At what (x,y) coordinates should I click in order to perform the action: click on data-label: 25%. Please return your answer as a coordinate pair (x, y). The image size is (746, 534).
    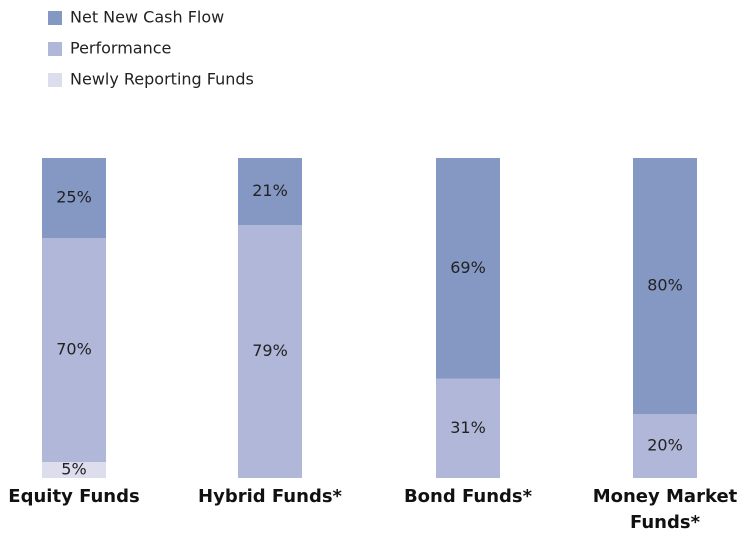
    Looking at the image, I should click on (74, 197).